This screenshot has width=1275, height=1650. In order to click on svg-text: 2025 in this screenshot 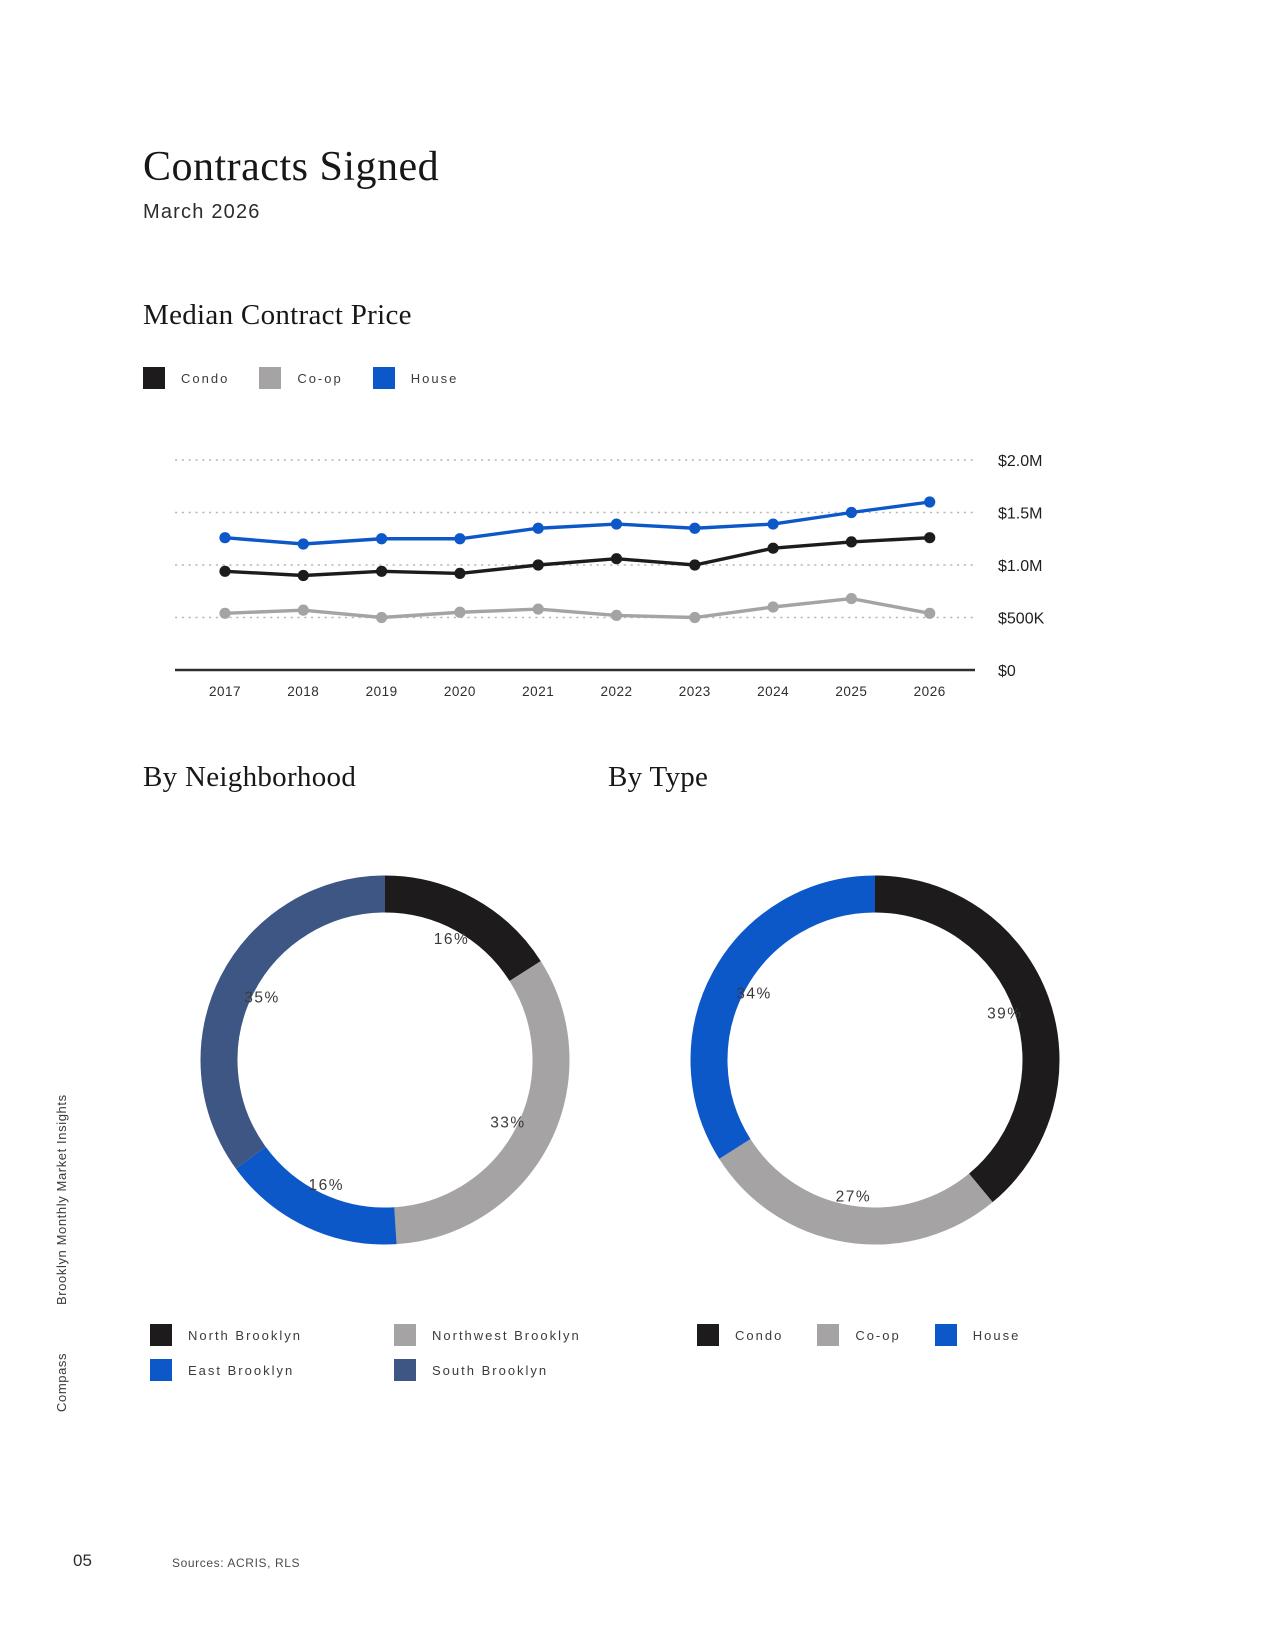, I will do `click(851, 691)`.